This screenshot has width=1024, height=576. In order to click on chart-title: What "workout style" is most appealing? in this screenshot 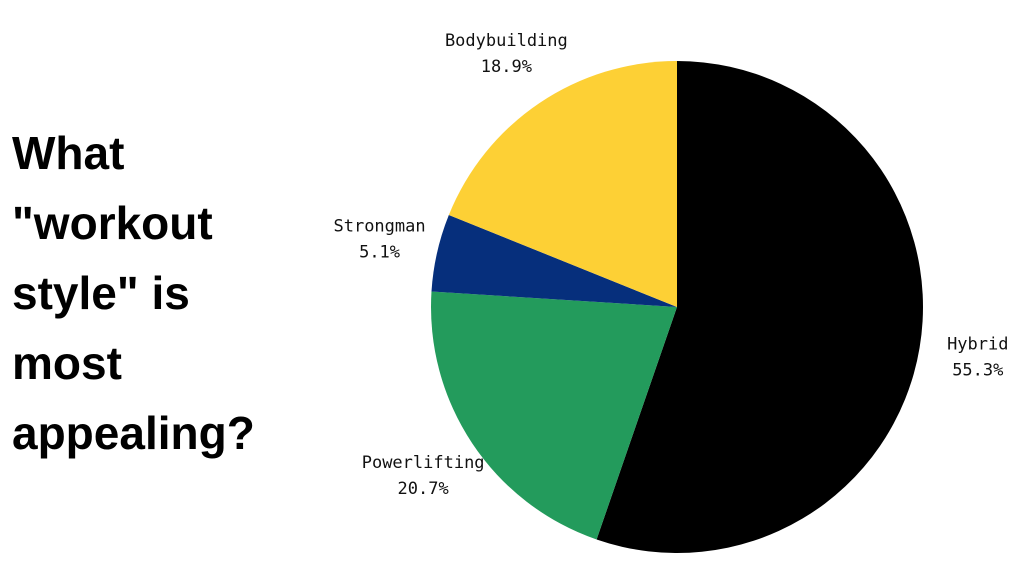, I will do `click(133, 293)`.